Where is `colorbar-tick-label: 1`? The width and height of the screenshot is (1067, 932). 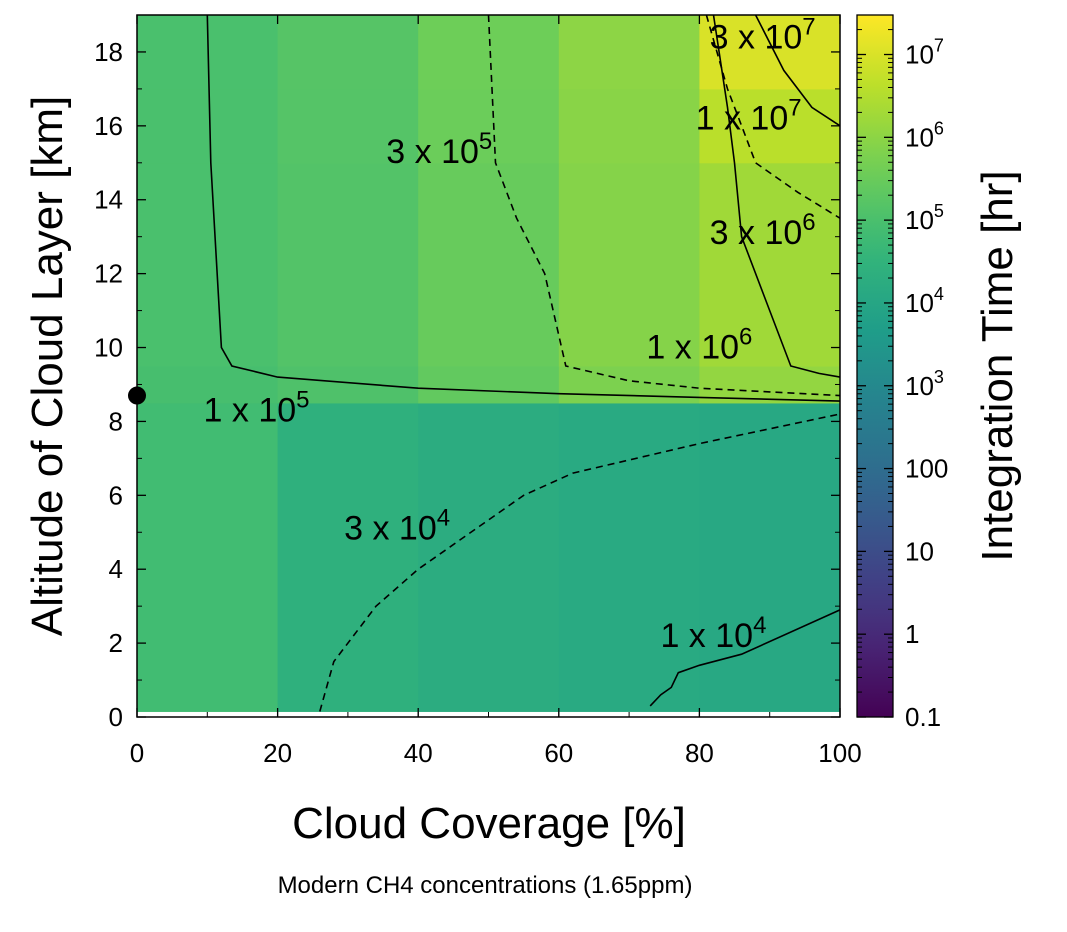 colorbar-tick-label: 1 is located at coordinates (912, 634).